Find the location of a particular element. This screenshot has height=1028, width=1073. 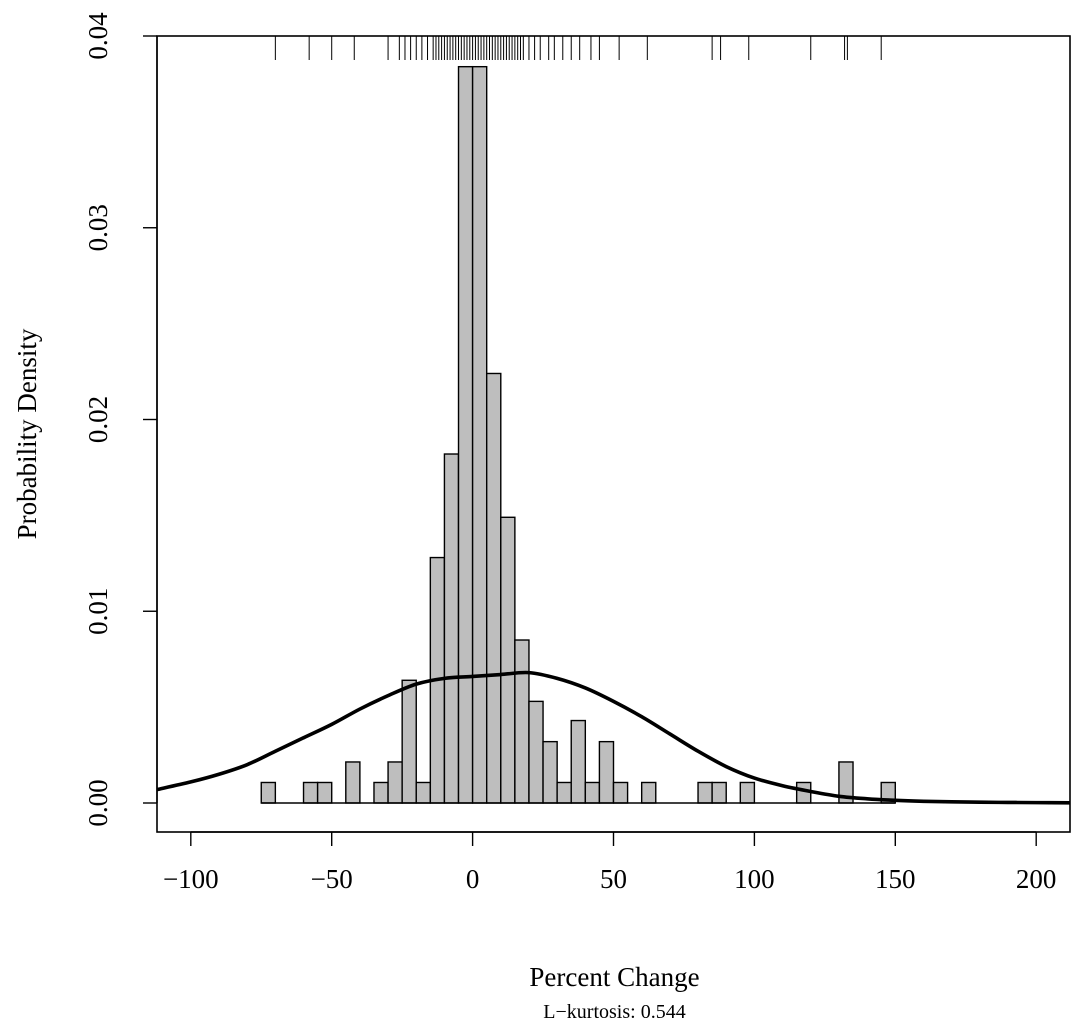

chart-subtitle: L−kurtosis: 0.544 is located at coordinates (614, 1012).